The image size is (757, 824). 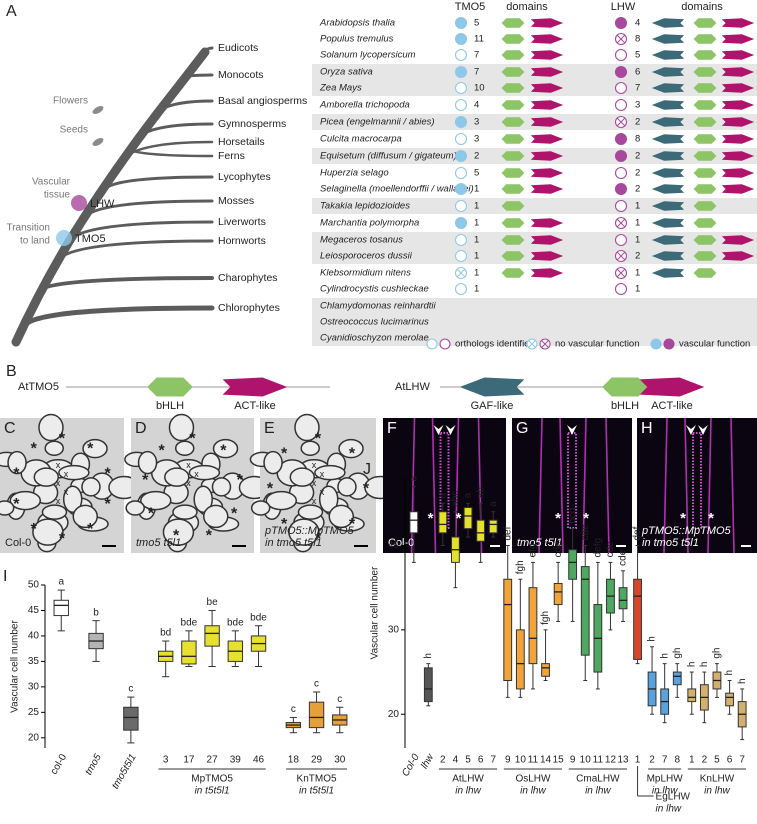 I want to click on x-tick-label: col-0, so click(x=59, y=764).